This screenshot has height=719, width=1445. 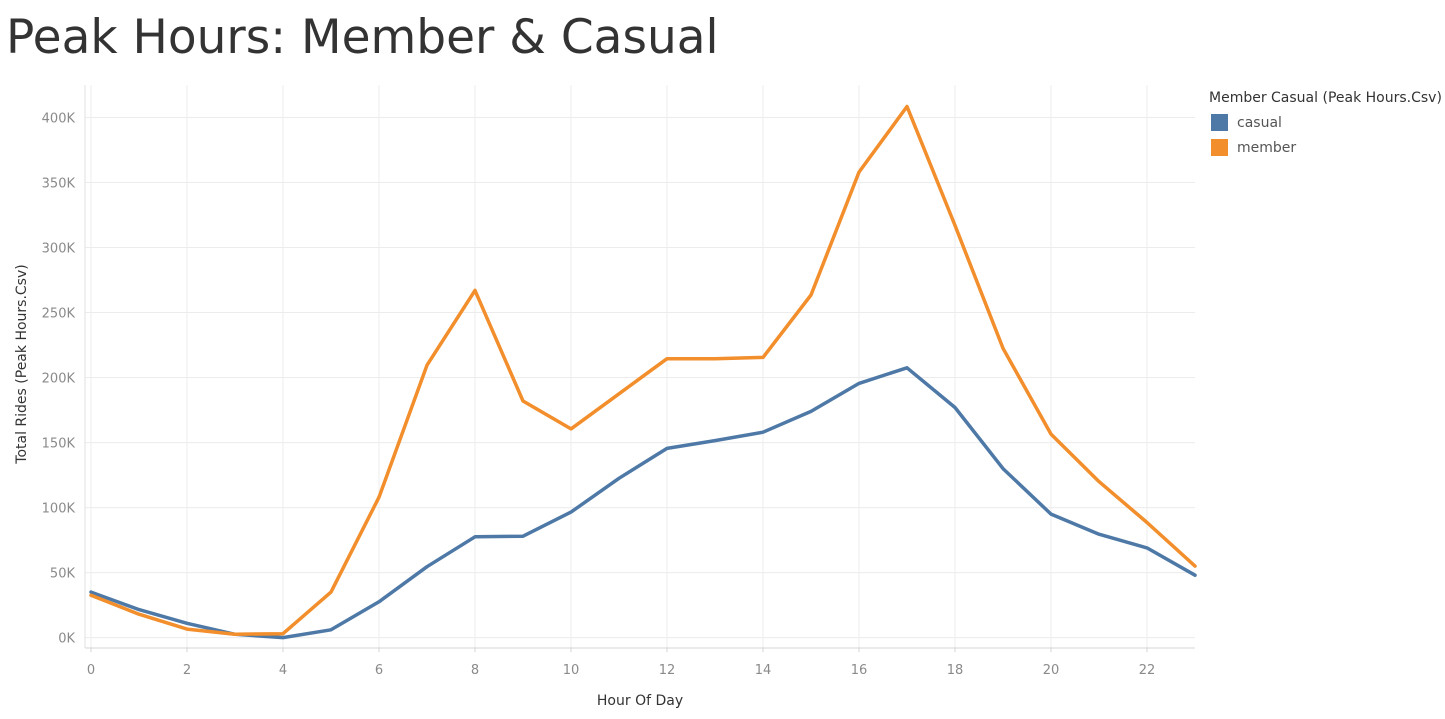 I want to click on y-tick-label: 300K, so click(x=59, y=249).